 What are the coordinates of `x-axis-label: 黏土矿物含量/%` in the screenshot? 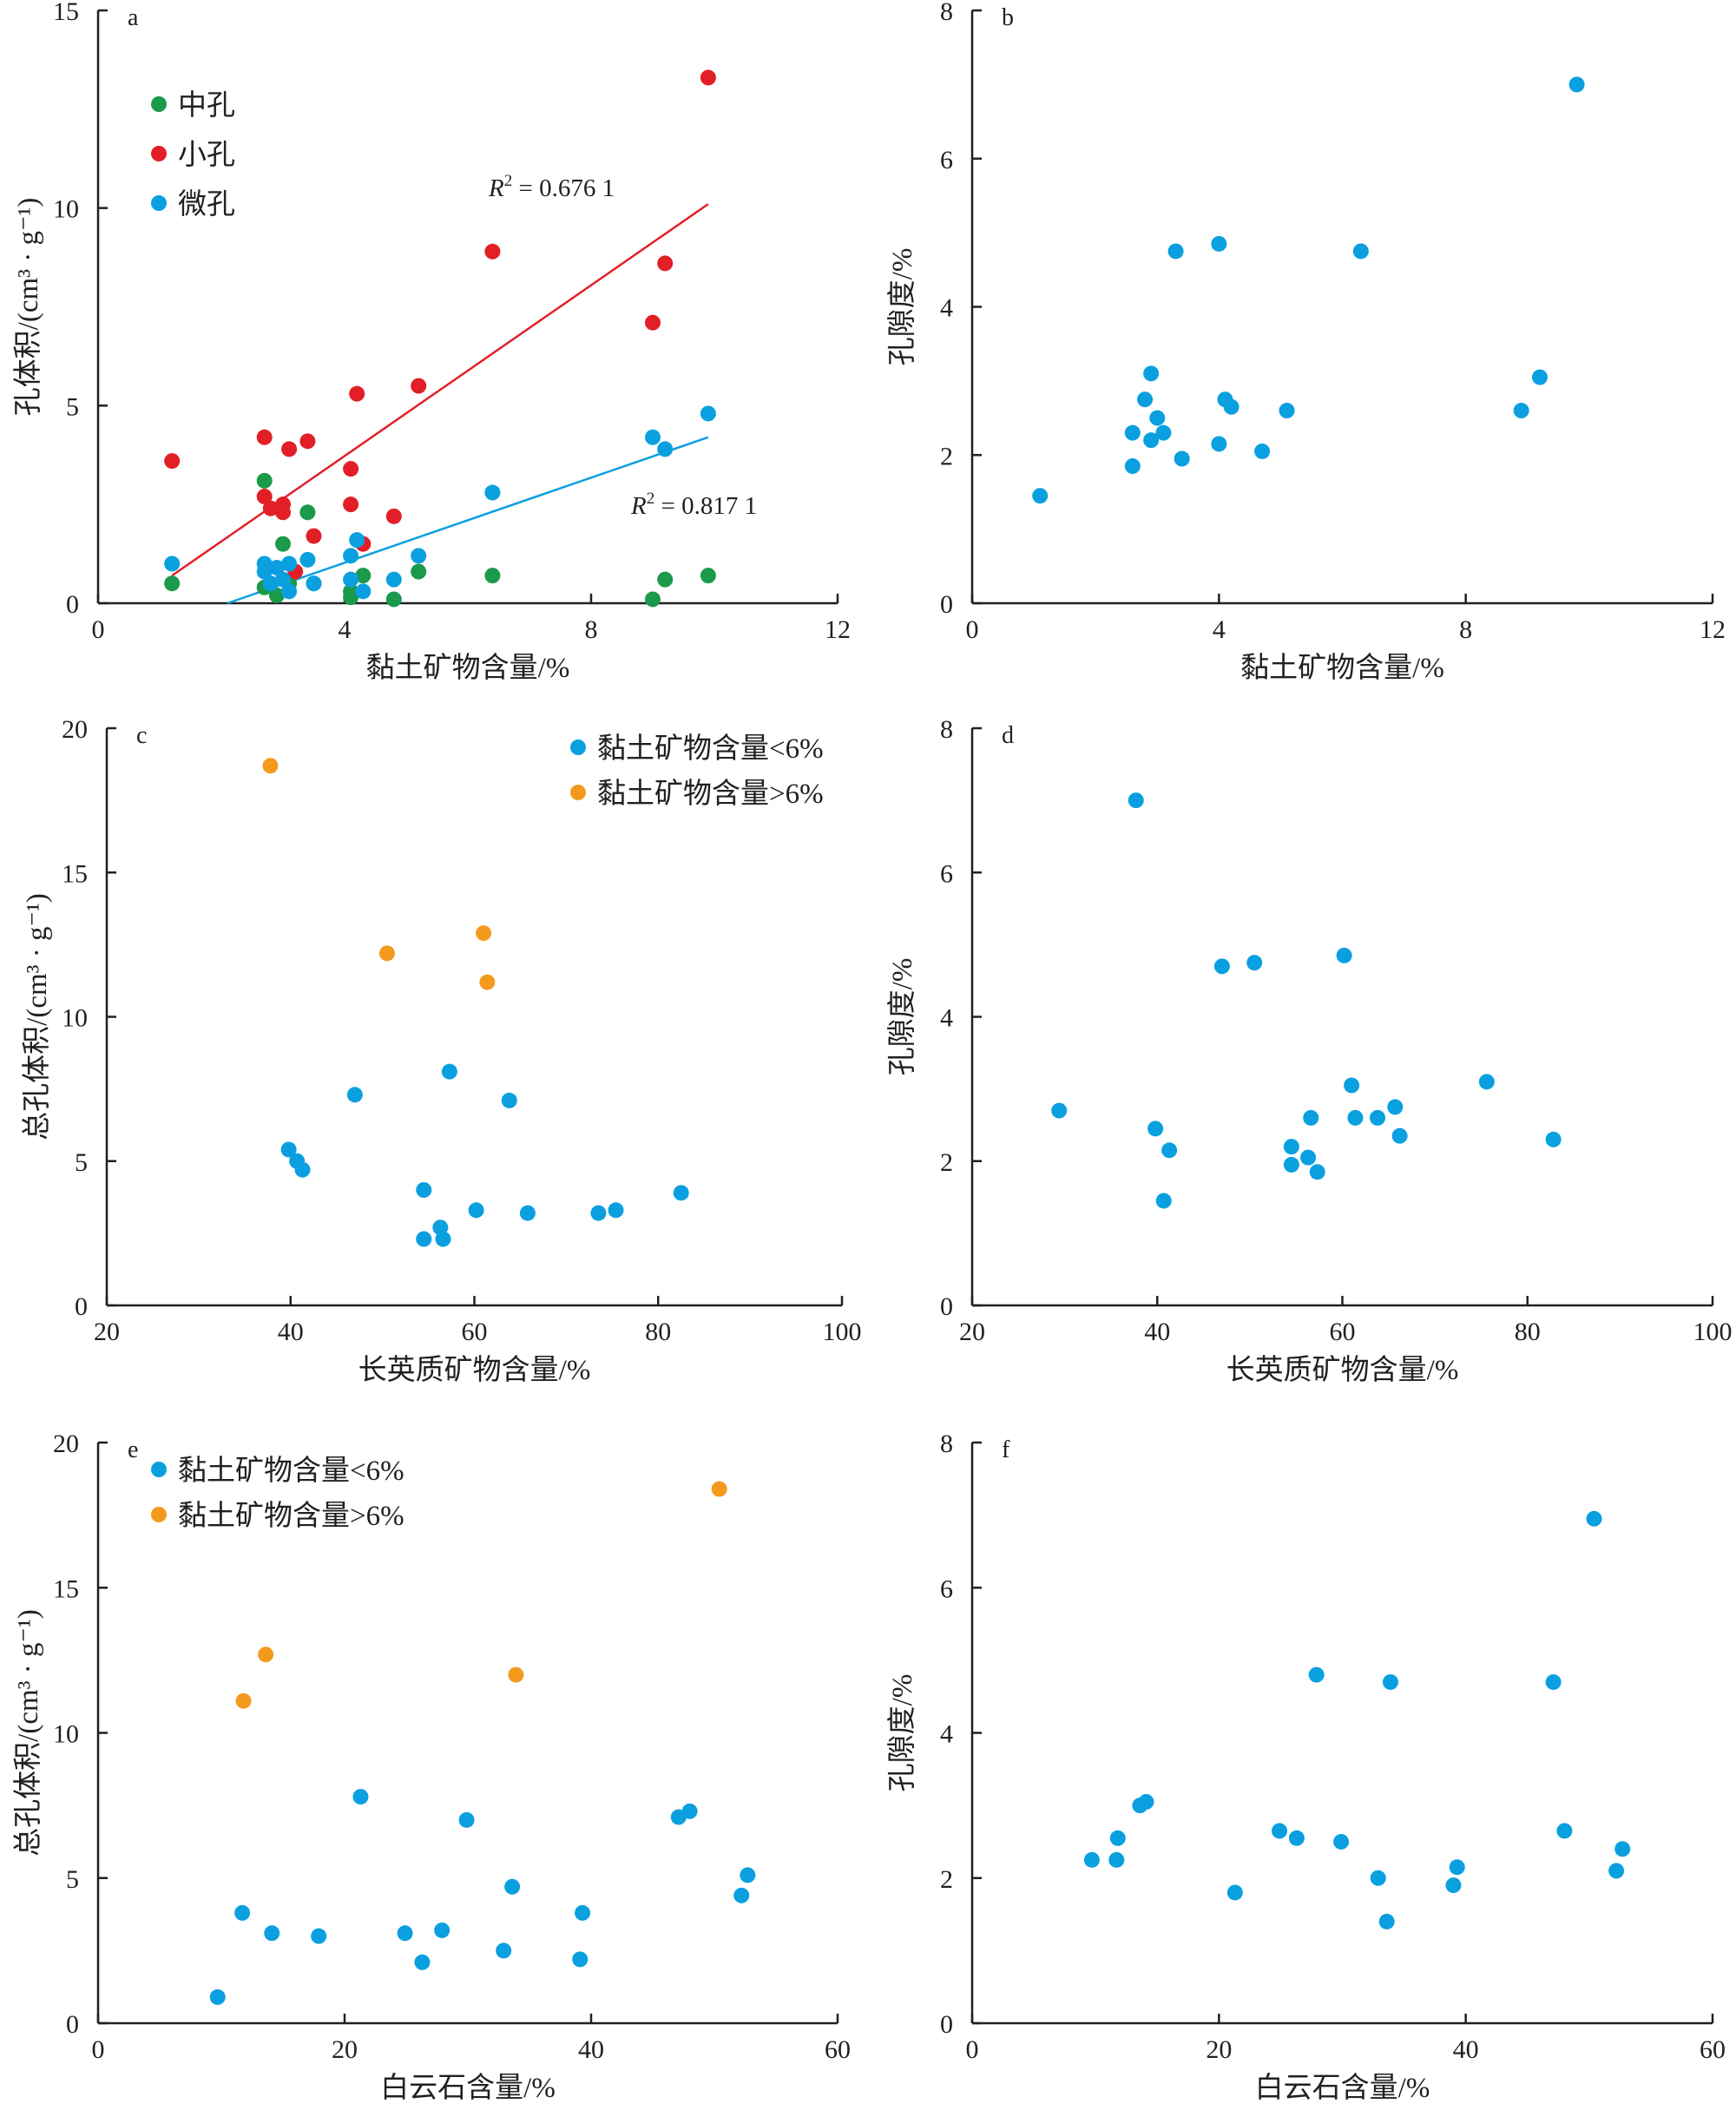 It's located at (1342, 668).